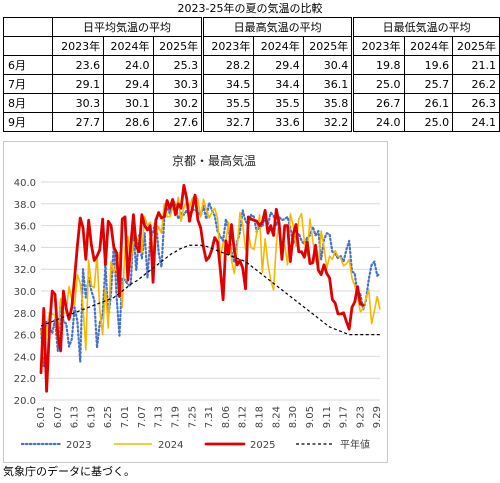 The image size is (500, 483). I want to click on x-tick-label: 8.06, so click(226, 417).